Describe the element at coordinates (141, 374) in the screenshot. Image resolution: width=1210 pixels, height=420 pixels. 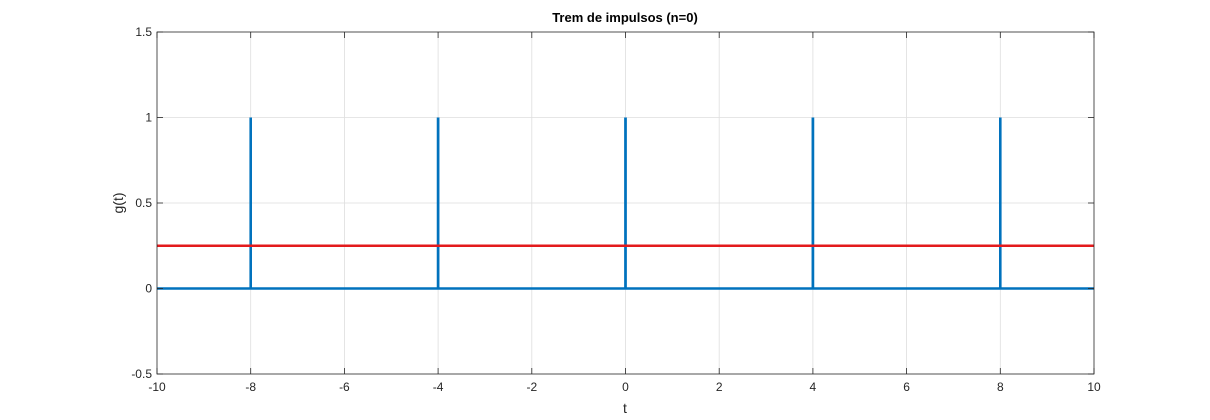
I see `y-tick-label: -0.5` at that location.